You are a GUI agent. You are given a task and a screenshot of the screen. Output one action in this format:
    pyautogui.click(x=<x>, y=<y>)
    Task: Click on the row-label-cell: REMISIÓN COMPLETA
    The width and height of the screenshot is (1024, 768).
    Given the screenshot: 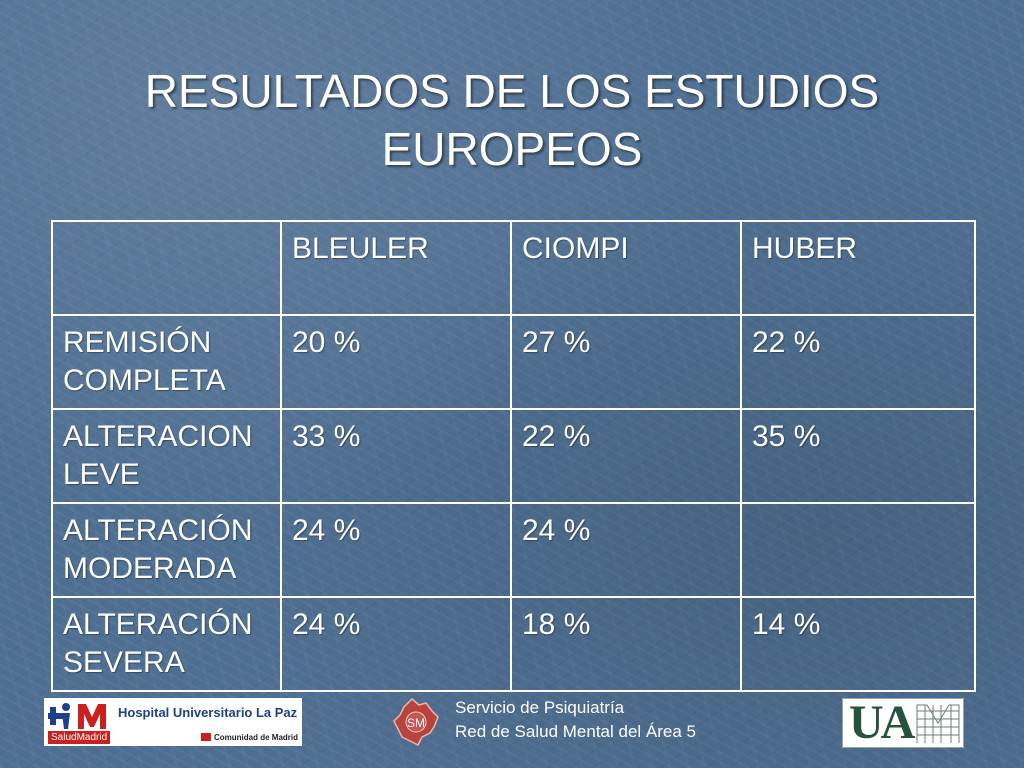 What is the action you would take?
    pyautogui.click(x=166, y=362)
    